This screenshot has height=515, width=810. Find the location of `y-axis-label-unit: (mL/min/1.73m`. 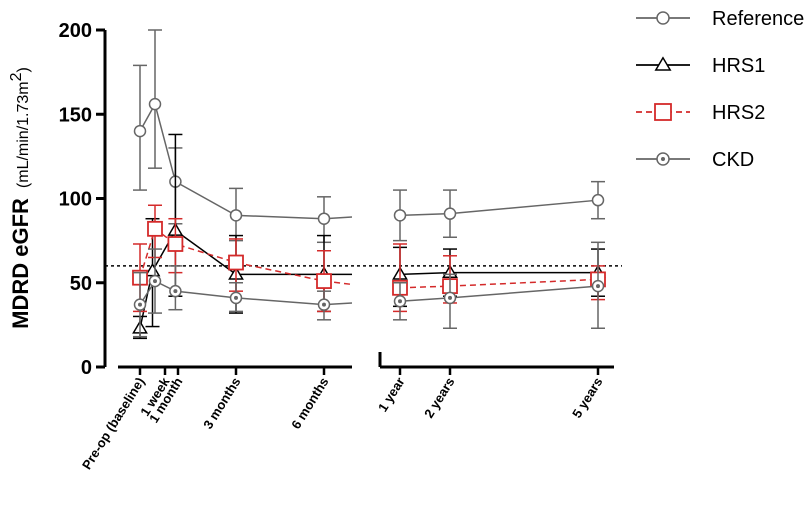

y-axis-label-unit: (mL/min/1.73m is located at coordinates (23, 134).